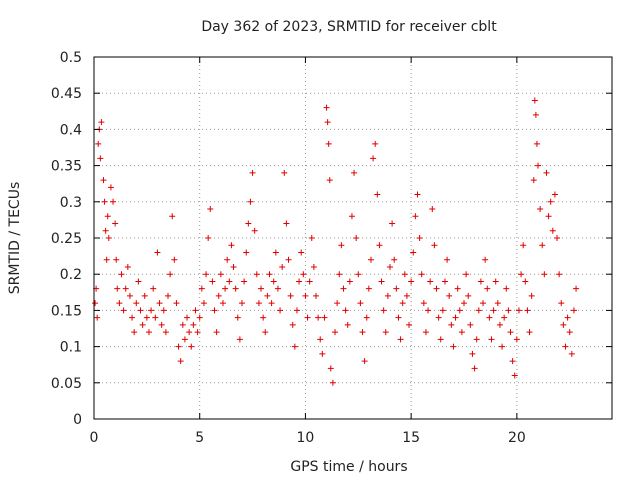  Describe the element at coordinates (517, 438) in the screenshot. I see `x-tick-label: 20` at that location.